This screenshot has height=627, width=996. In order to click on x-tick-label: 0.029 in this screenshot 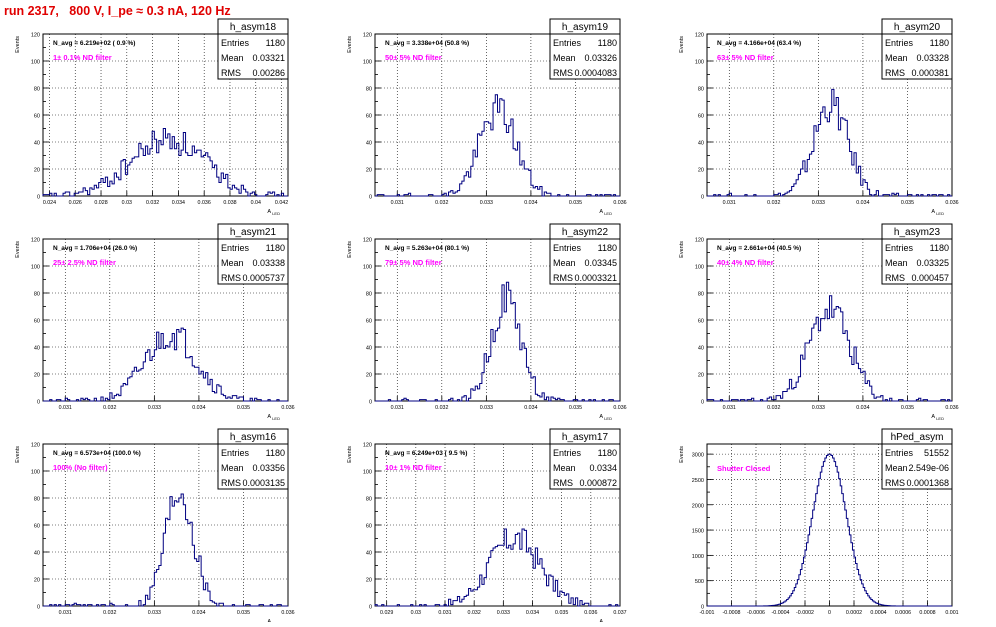, I will do `click(386, 613)`.